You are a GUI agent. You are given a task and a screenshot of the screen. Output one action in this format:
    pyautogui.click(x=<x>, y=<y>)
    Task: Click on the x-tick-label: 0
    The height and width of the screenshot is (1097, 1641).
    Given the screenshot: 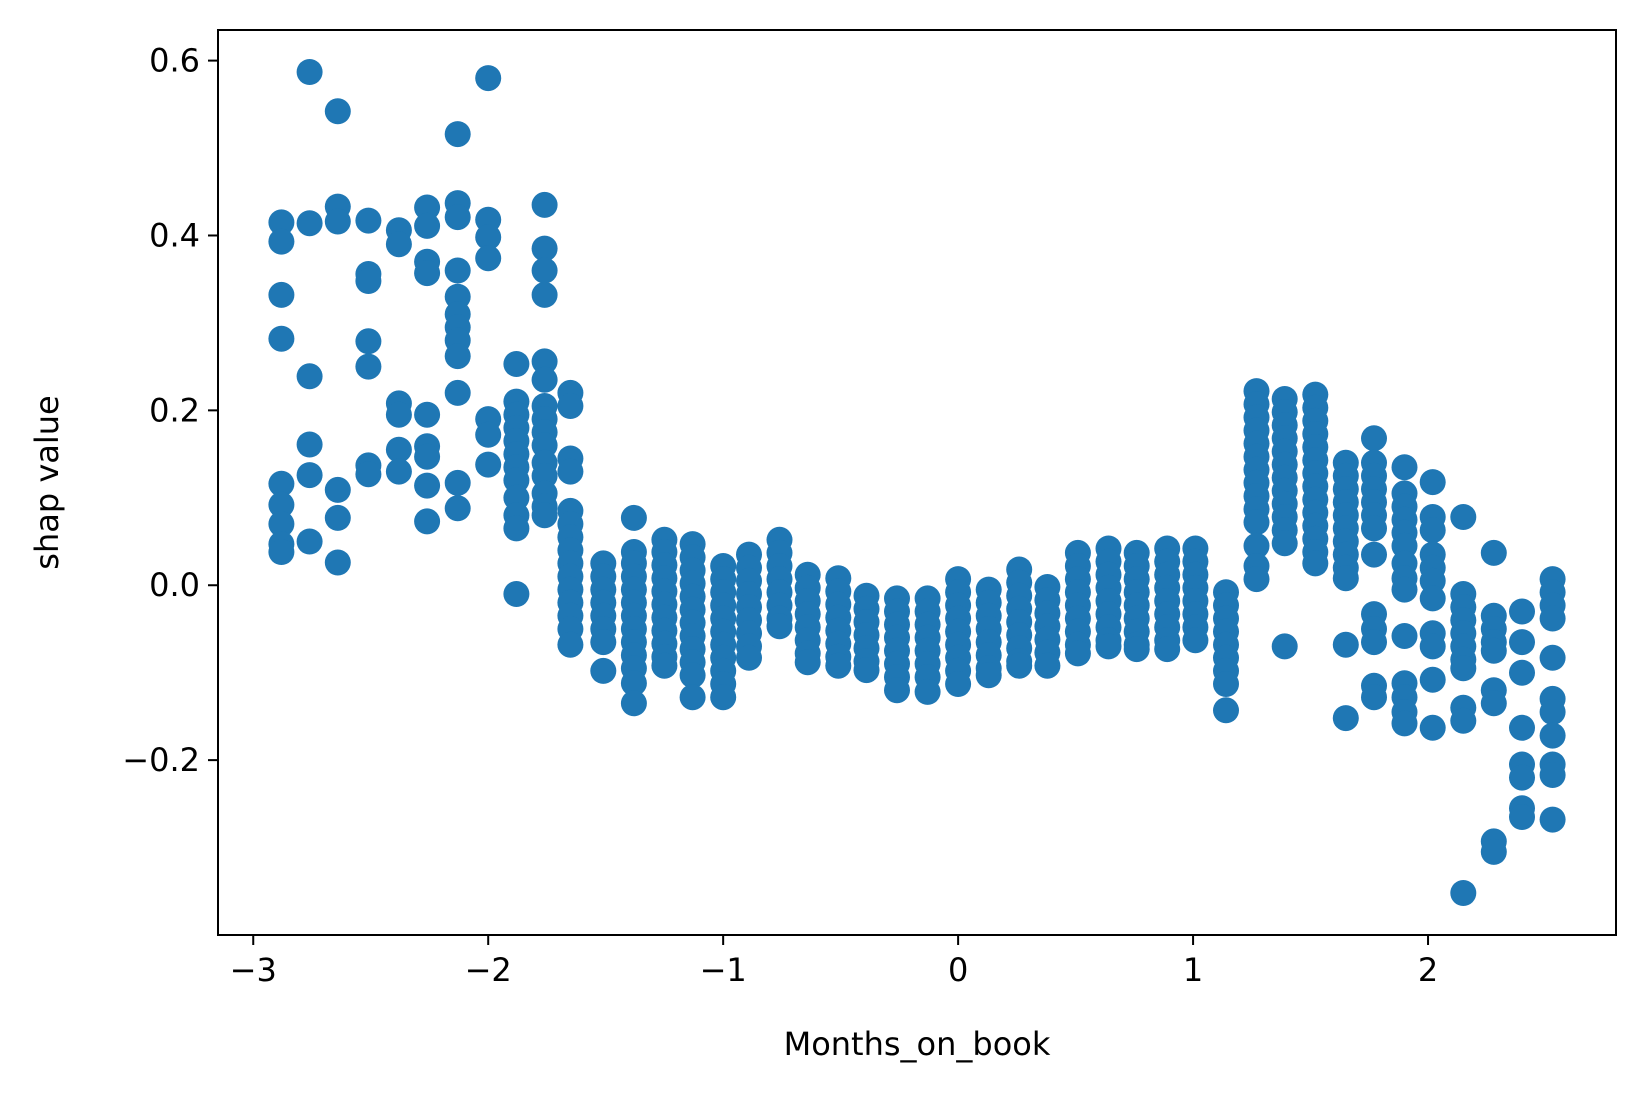 What is the action you would take?
    pyautogui.click(x=958, y=970)
    